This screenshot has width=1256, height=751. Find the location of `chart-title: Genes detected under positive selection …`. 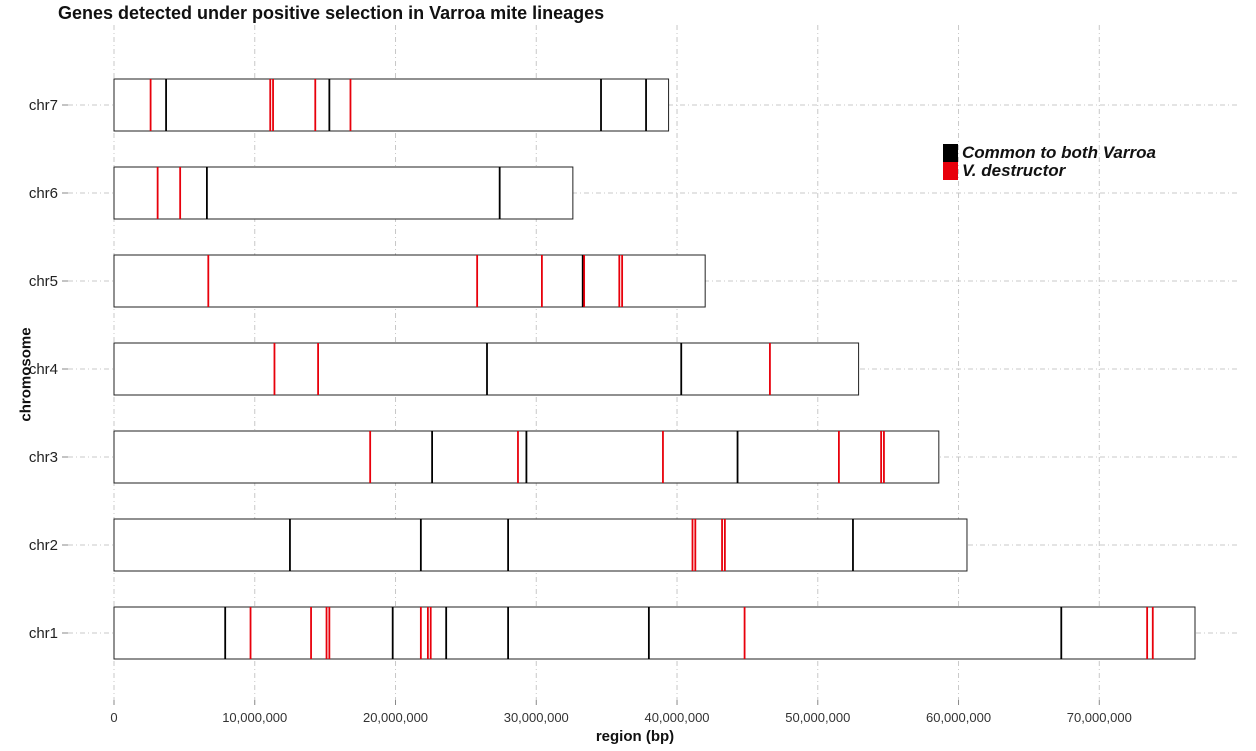

chart-title: Genes detected under positive selection … is located at coordinates (331, 13).